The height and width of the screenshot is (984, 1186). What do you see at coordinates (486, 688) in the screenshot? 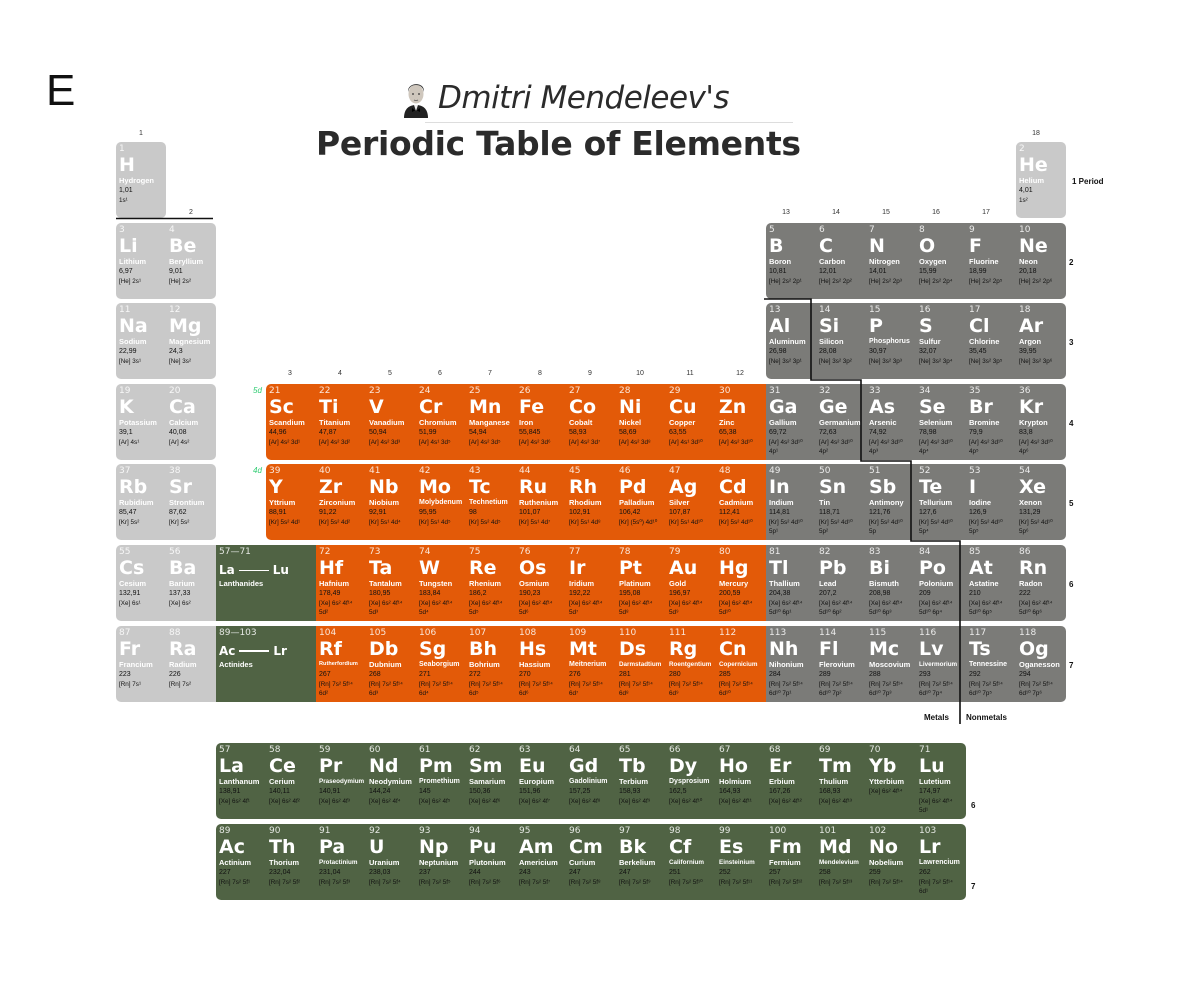
I see `electron-configuration: [Rn] 7s² 5f¹⁴ 6d⁵` at bounding box center [486, 688].